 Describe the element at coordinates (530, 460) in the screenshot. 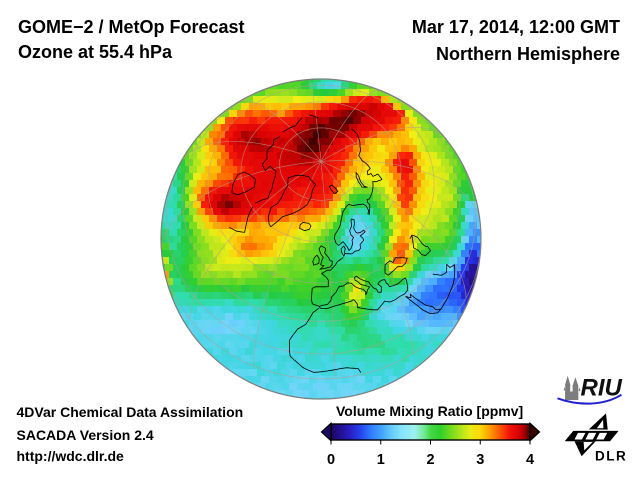

I see `svg-text: 4` at that location.